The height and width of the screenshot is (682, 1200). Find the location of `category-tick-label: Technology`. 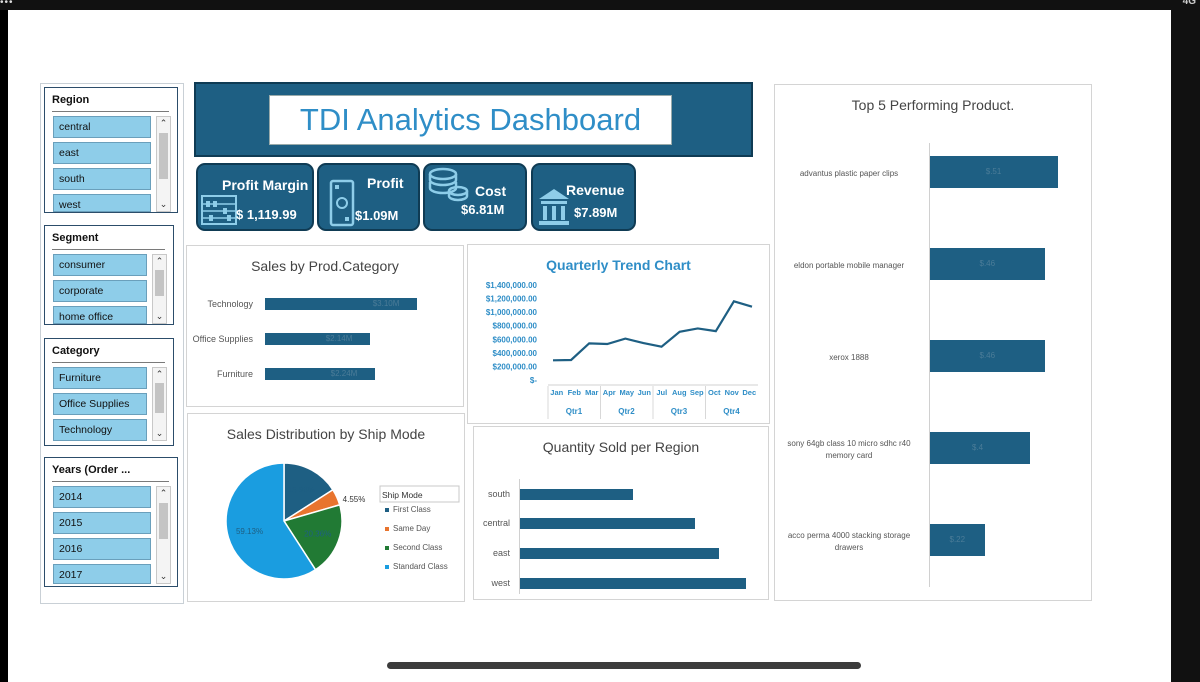

category-tick-label: Technology is located at coordinates (230, 304).